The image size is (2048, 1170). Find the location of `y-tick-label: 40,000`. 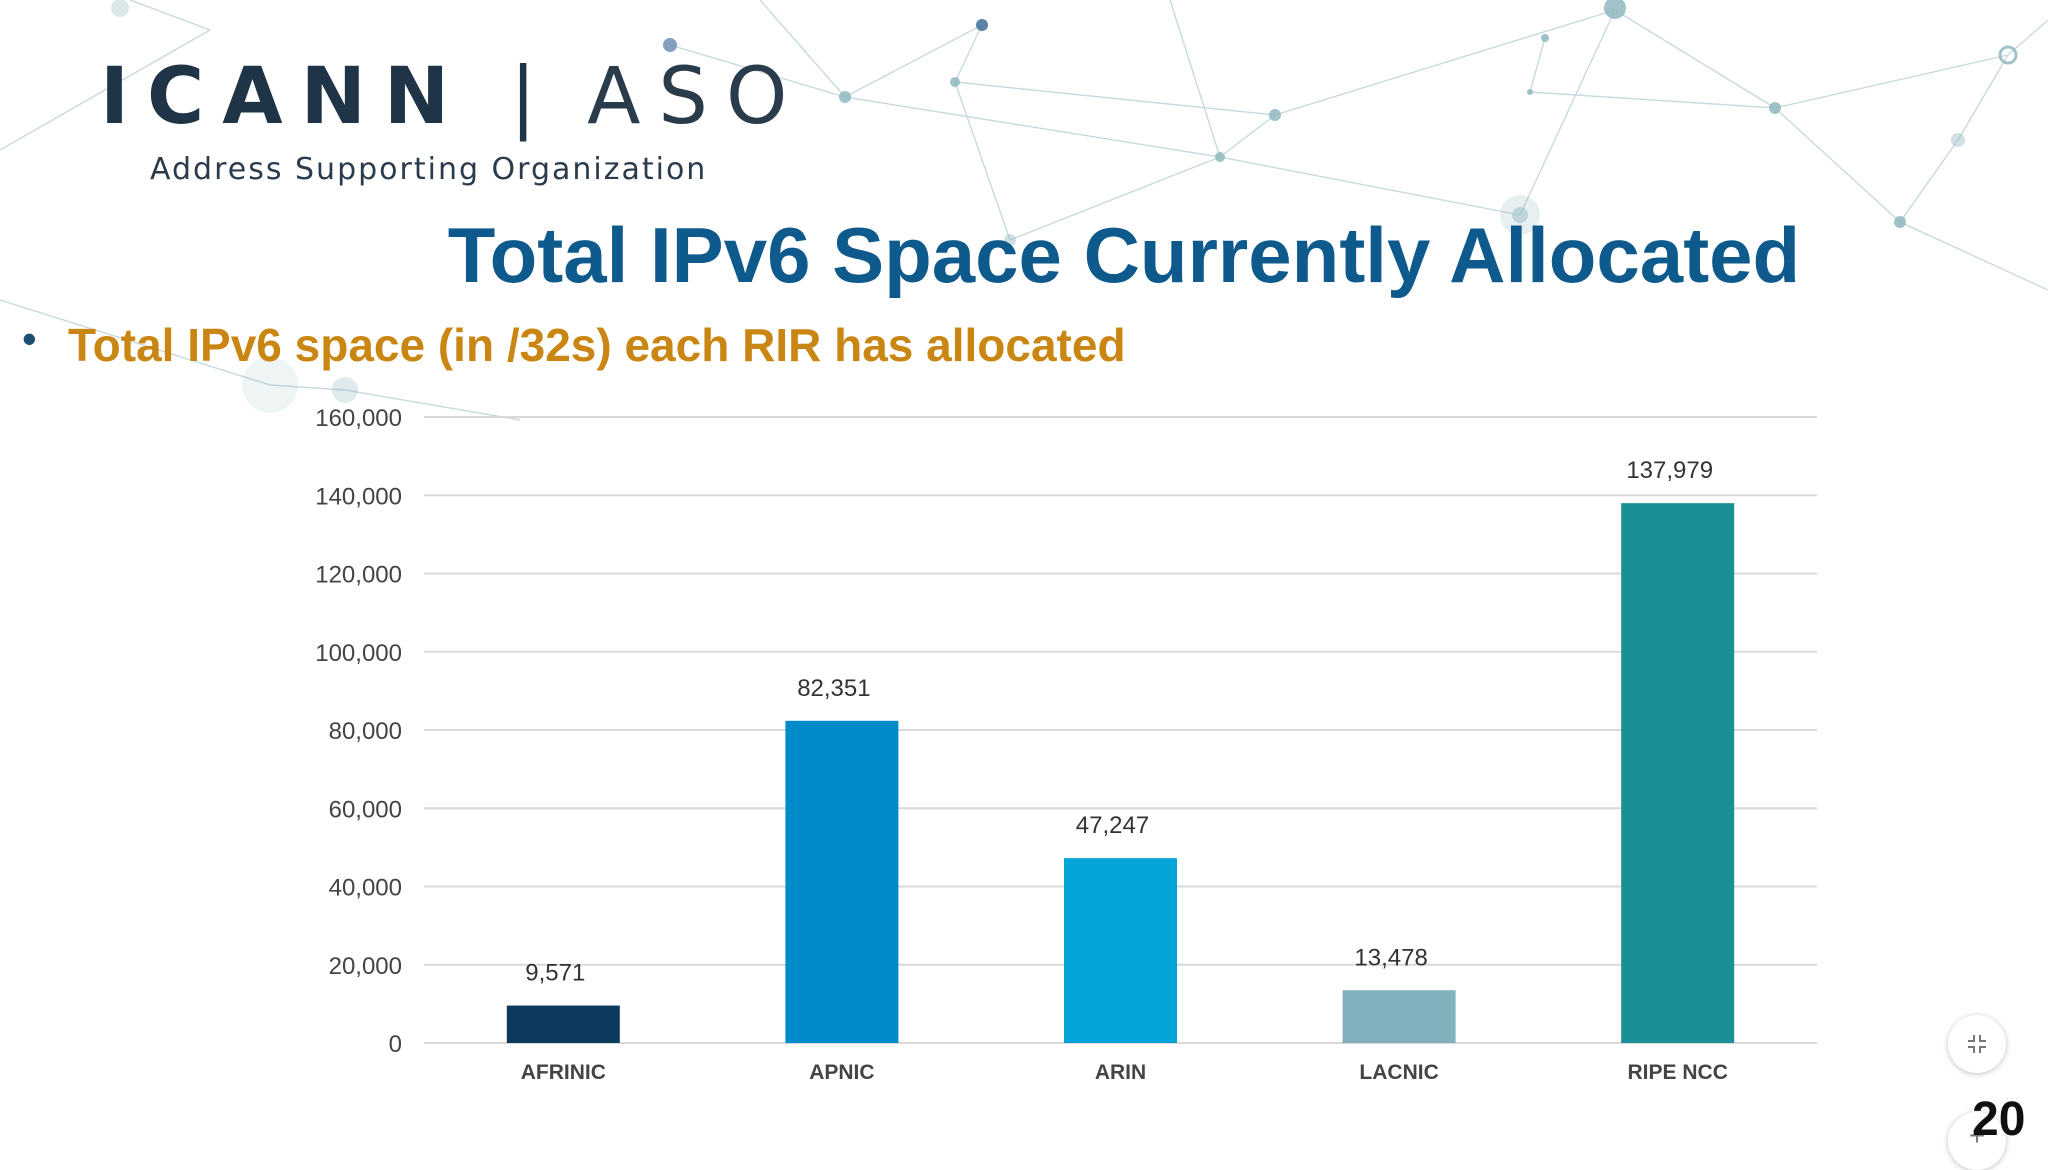

y-tick-label: 40,000 is located at coordinates (365, 888).